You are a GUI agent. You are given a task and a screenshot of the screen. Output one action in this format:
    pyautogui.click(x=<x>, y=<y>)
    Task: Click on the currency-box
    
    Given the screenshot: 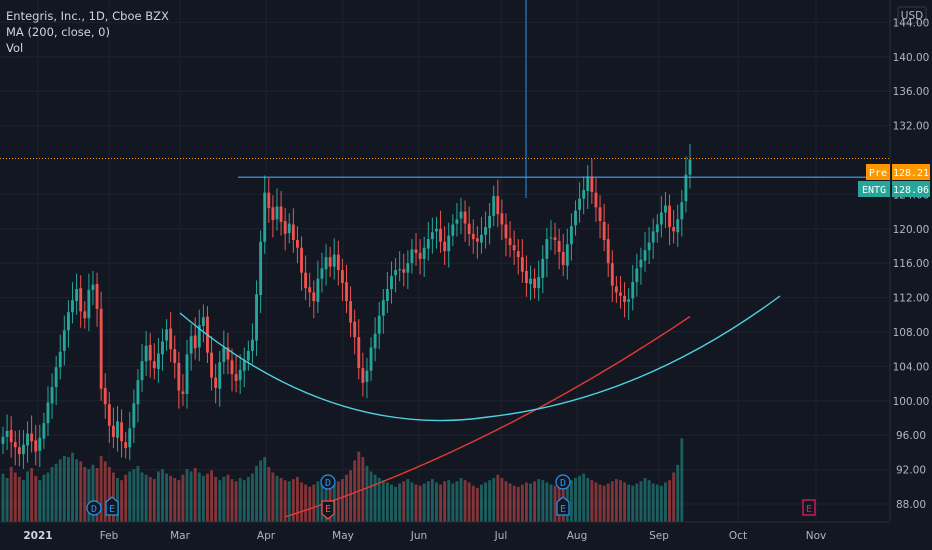 What is the action you would take?
    pyautogui.click(x=912, y=15)
    